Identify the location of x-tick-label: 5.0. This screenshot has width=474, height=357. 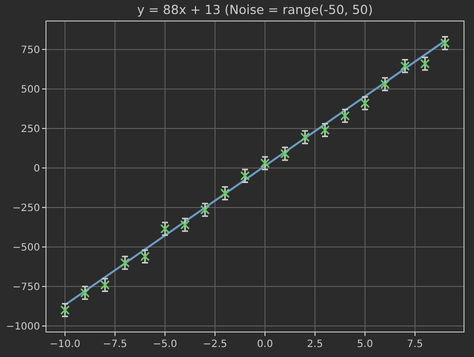
(365, 344).